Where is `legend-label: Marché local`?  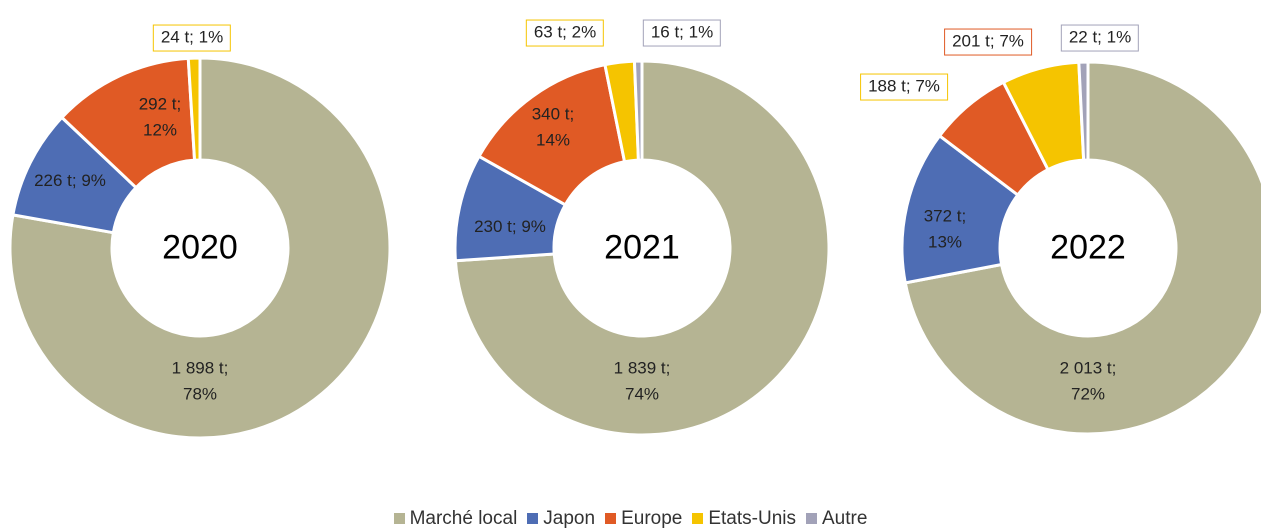 legend-label: Marché local is located at coordinates (463, 518).